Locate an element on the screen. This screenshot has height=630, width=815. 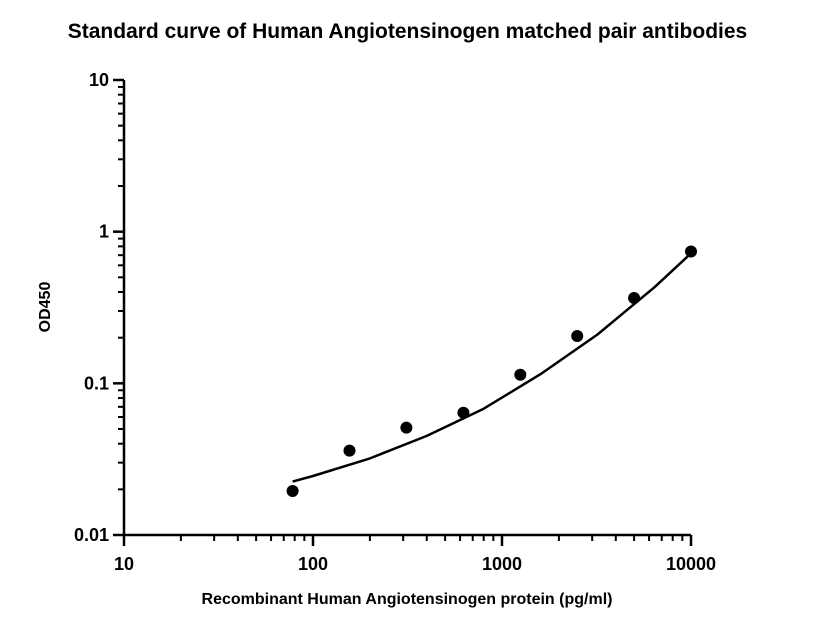
x-tick-label: 10 is located at coordinates (124, 564).